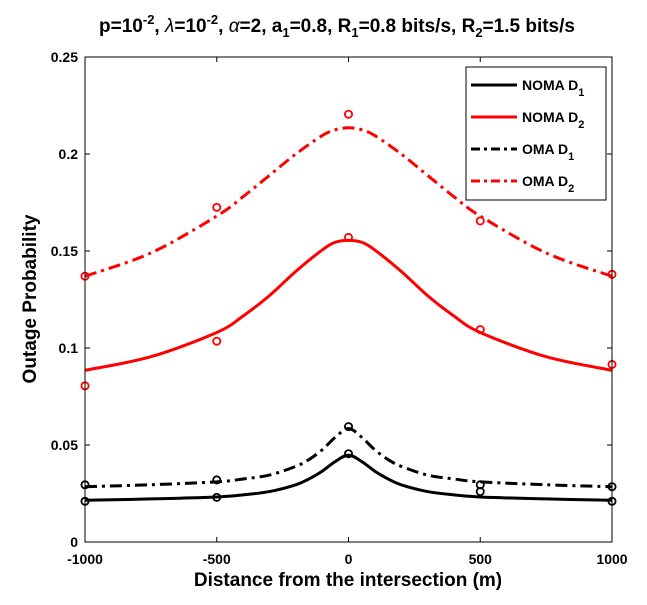  What do you see at coordinates (64, 445) in the screenshot?
I see `y-tick-label: 0.05` at bounding box center [64, 445].